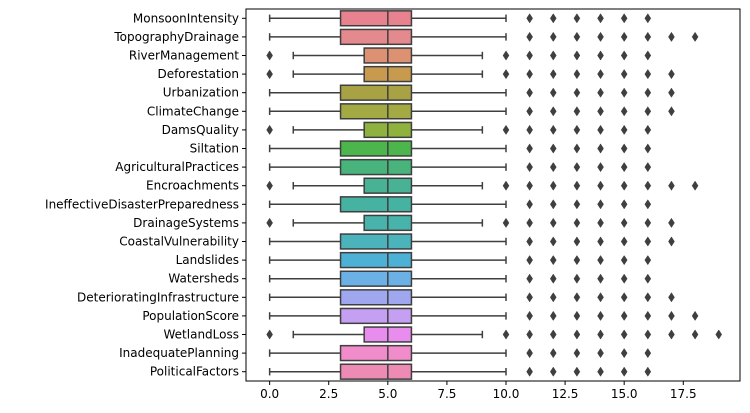 Image resolution: width=750 pixels, height=413 pixels. I want to click on y-tick-label: DrainageSystems, so click(186, 223).